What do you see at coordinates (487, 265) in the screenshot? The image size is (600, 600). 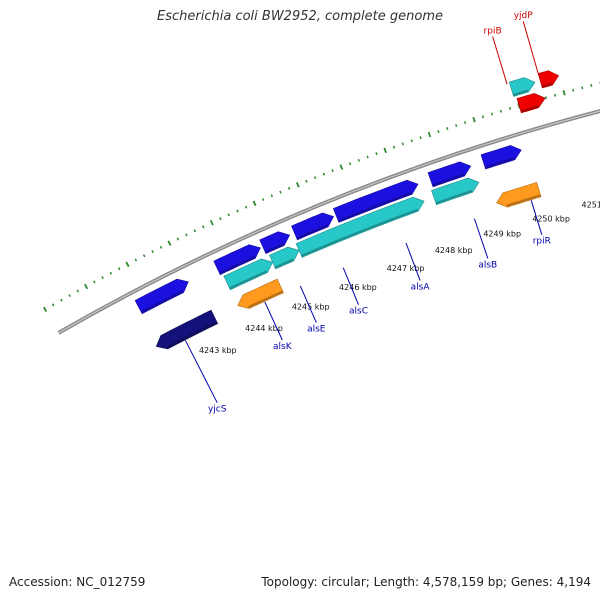 I see `gene-label-alsB: alsB` at bounding box center [487, 265].